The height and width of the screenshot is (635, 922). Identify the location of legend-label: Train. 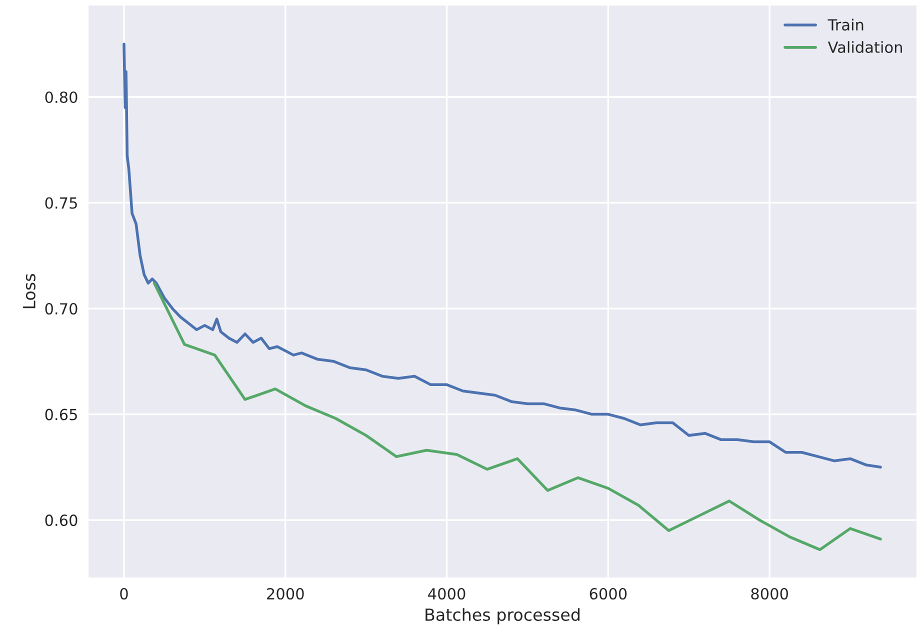
(846, 24).